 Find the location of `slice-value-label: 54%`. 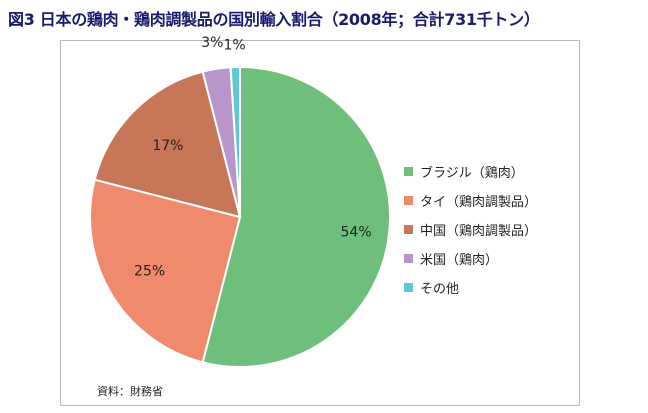

slice-value-label: 54% is located at coordinates (356, 233).